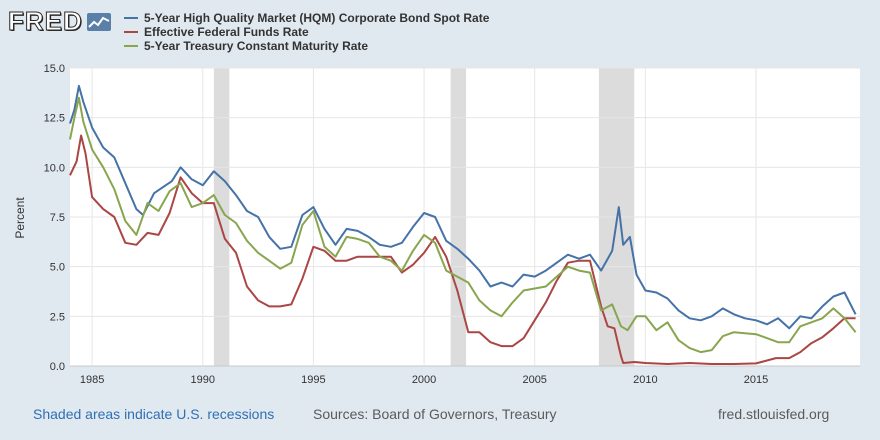 The width and height of the screenshot is (880, 440). Describe the element at coordinates (131, 32) in the screenshot. I see `legend-swatch-fedfunds` at that location.